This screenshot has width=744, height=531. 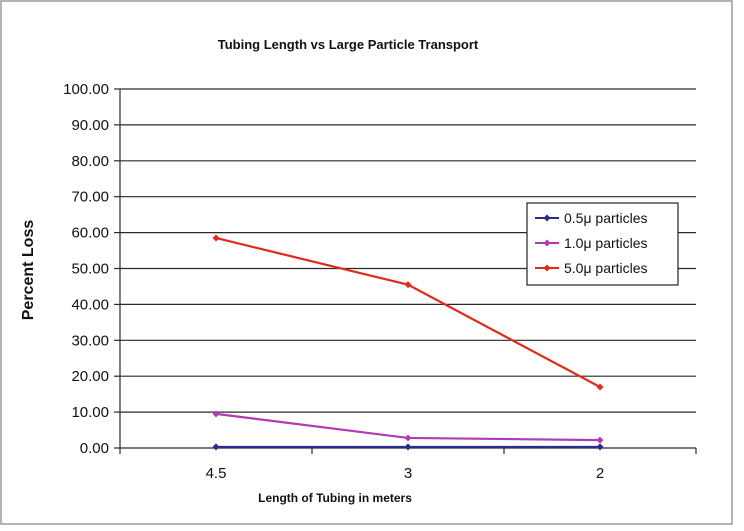 I want to click on legend-label-2: 5.0μ particles, so click(x=606, y=268).